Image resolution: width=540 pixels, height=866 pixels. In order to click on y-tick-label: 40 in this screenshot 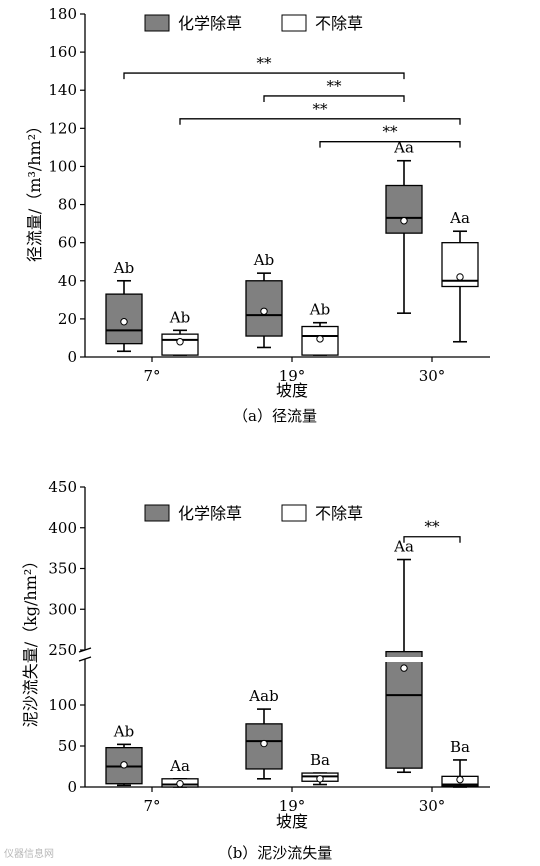, I will do `click(67, 281)`.